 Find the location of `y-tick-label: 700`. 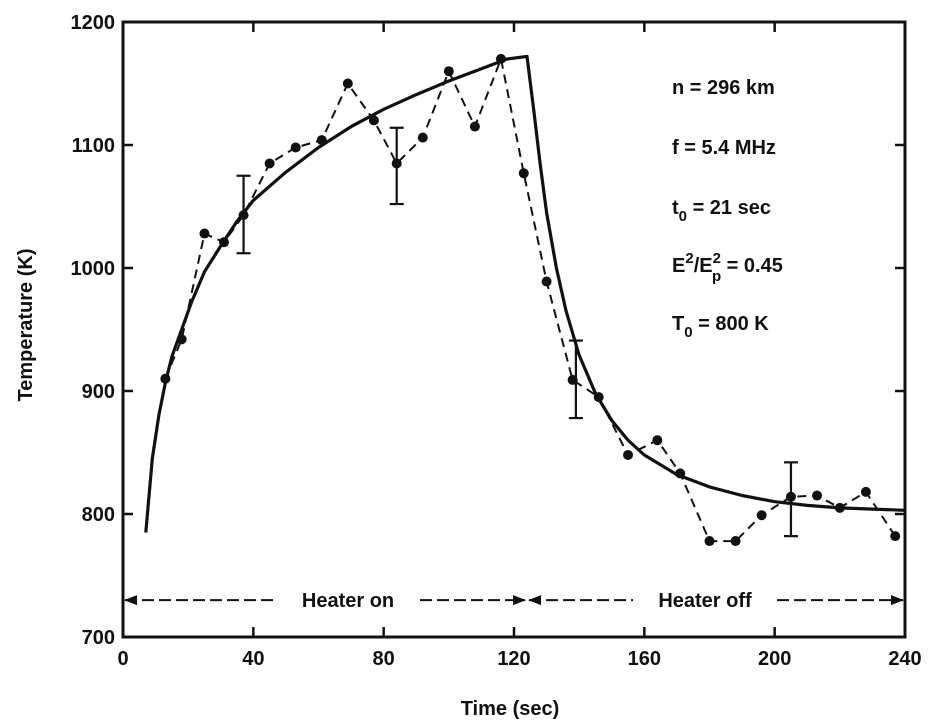

y-tick-label: 700 is located at coordinates (98, 638).